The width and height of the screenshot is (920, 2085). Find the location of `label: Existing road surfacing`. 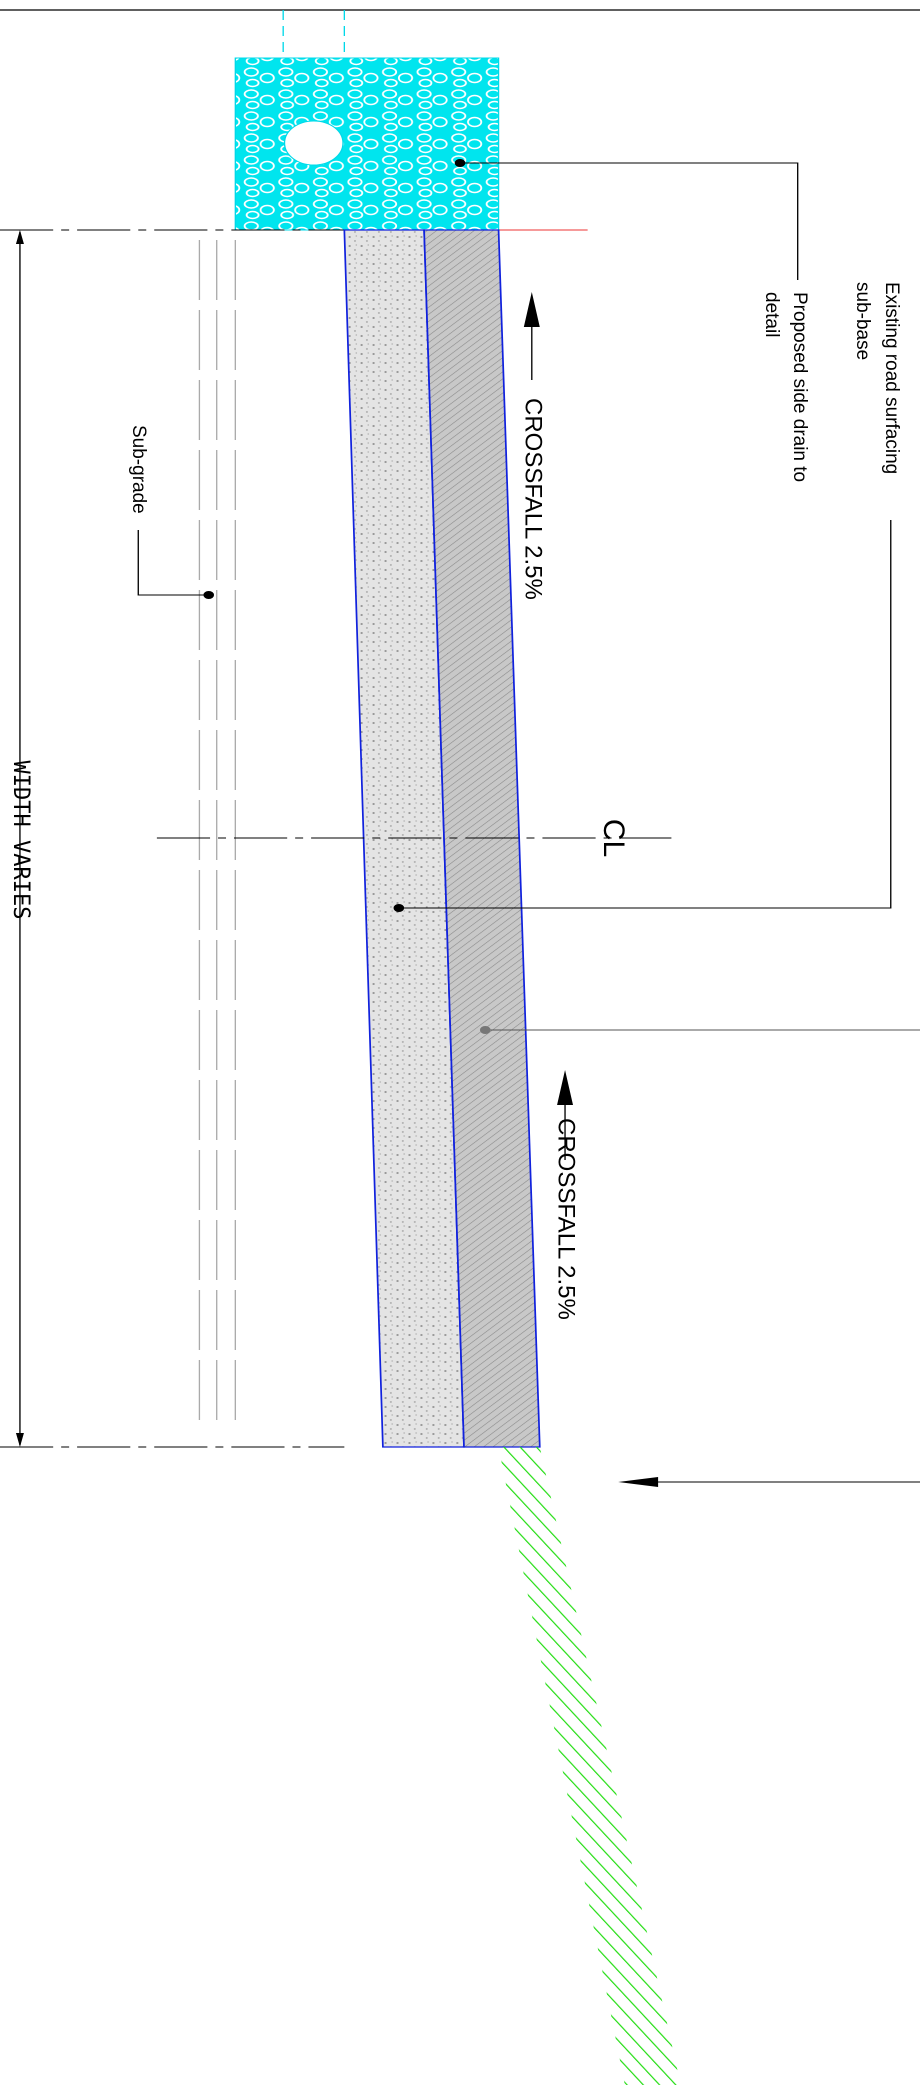

label: Existing road surfacing is located at coordinates (891, 378).